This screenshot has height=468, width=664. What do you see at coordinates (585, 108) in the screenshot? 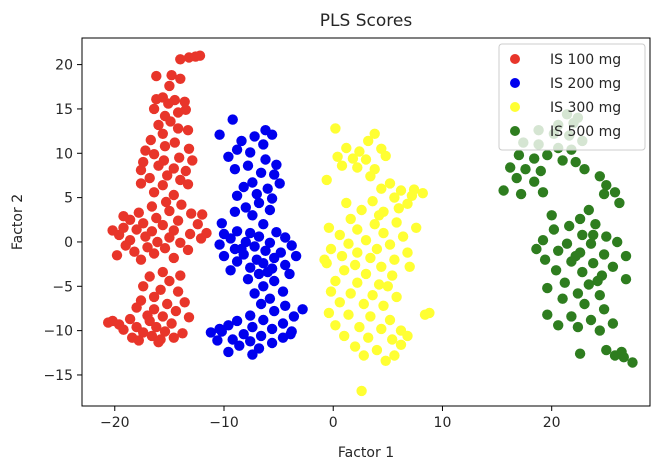
I see `legend-label: IS 300 mg` at bounding box center [585, 108].